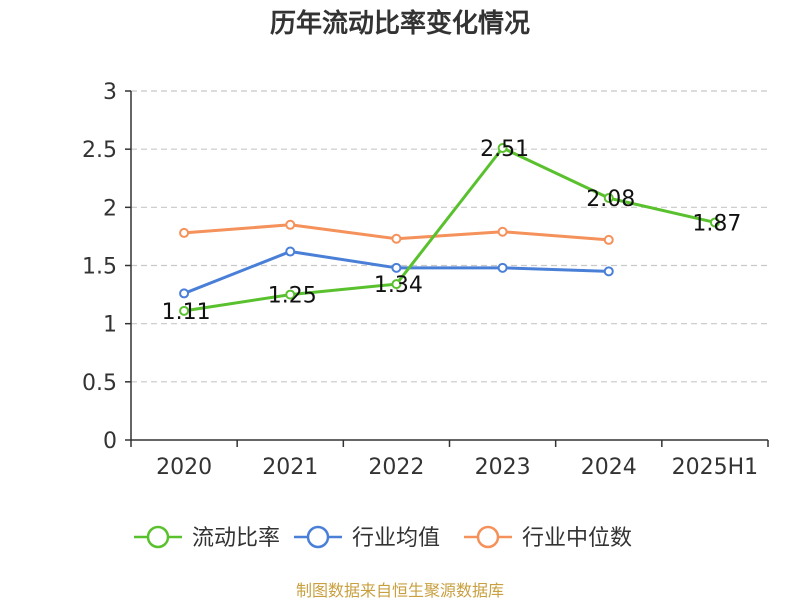 Image resolution: width=800 pixels, height=601 pixels. Describe the element at coordinates (399, 24) in the screenshot. I see `chart-title: 历年流动比率变化情况` at that location.